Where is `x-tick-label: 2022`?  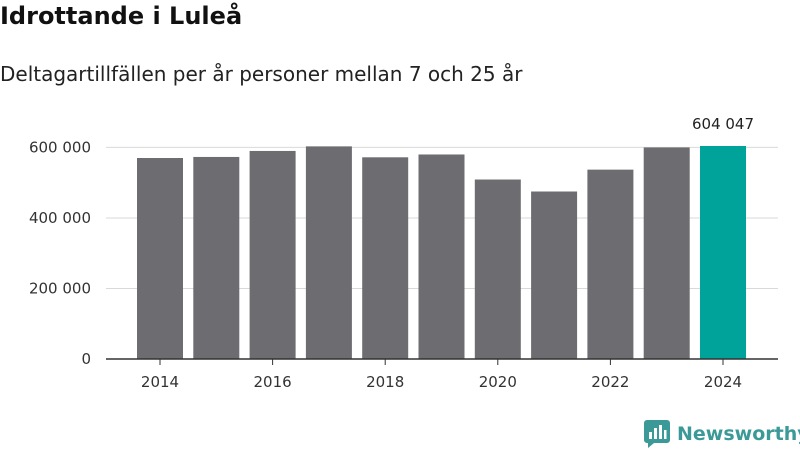
x-tick-label: 2022 is located at coordinates (610, 382).